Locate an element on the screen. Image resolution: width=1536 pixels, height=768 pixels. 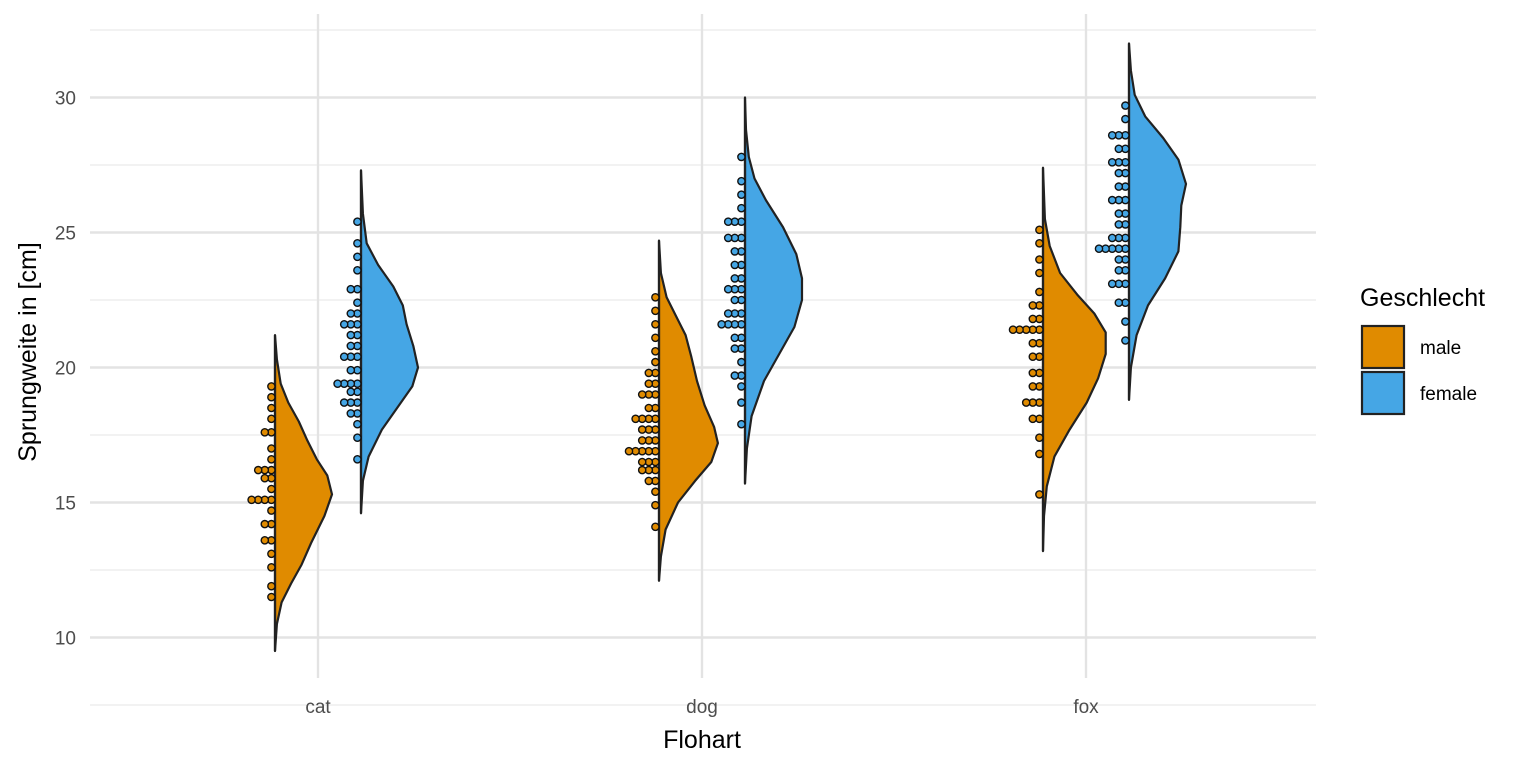
violin-female-dog is located at coordinates (773, 290).